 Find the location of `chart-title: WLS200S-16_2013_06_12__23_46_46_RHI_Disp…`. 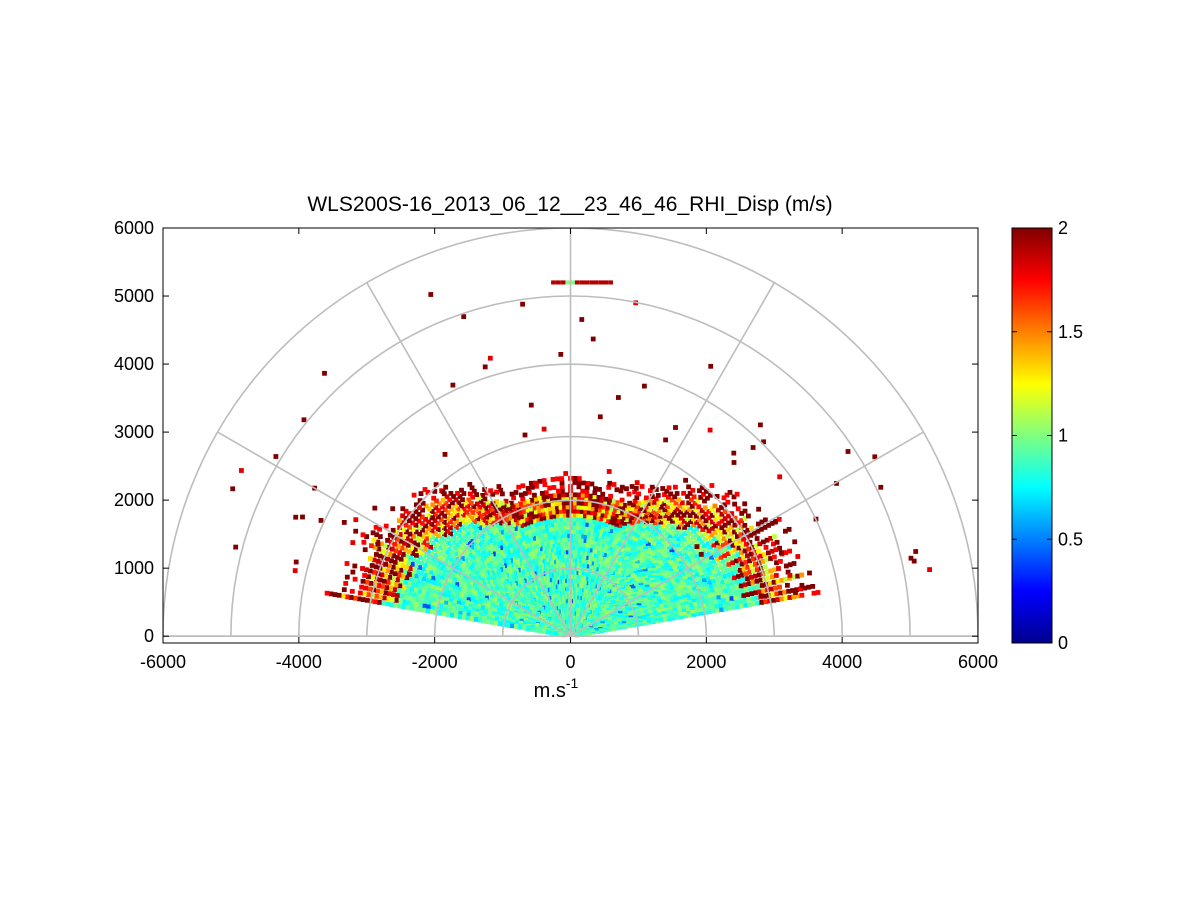

chart-title: WLS200S-16_2013_06_12__23_46_46_RHI_Disp… is located at coordinates (569, 204).